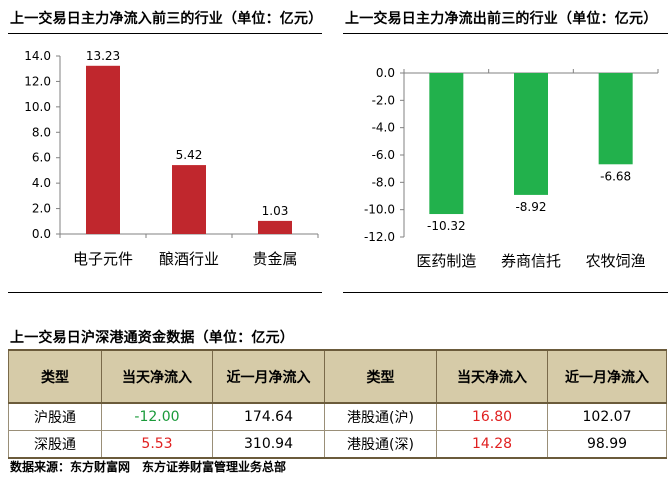 The width and height of the screenshot is (672, 479). I want to click on category-label: 电子元件, so click(103, 259).